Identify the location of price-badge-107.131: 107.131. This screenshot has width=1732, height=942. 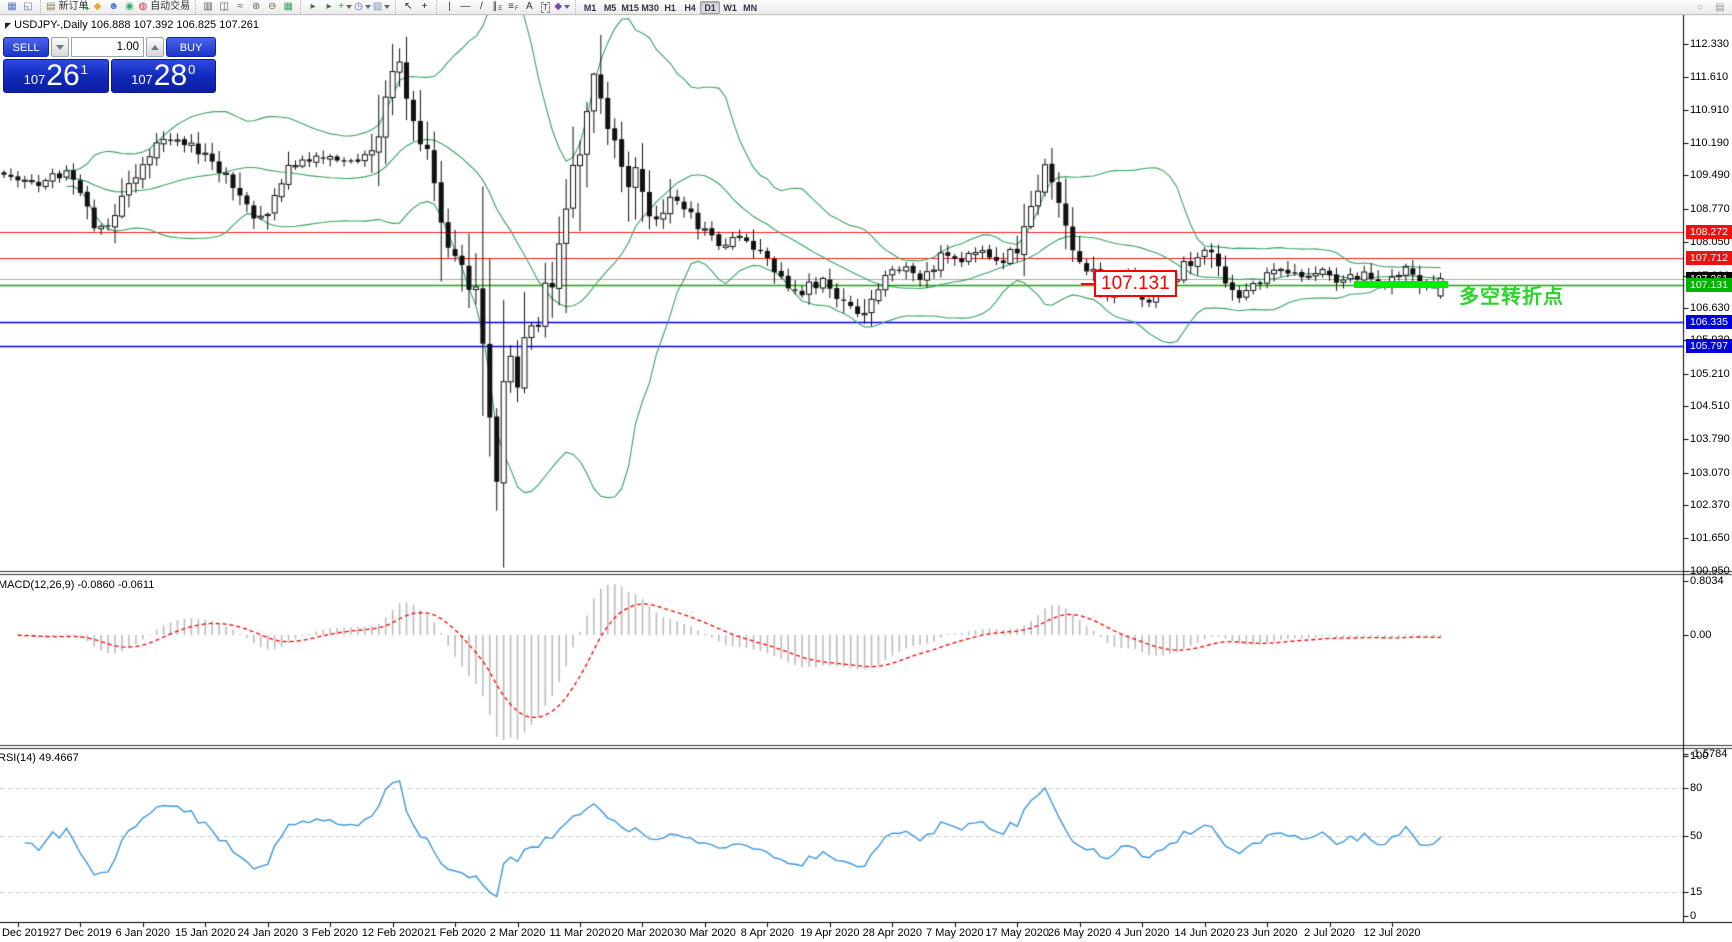
(1709, 284).